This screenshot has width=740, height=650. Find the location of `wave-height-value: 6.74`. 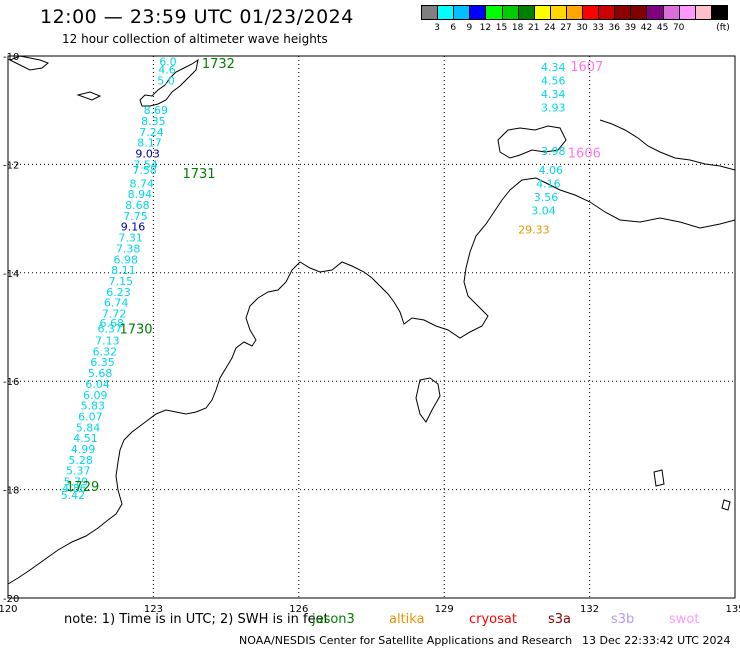

wave-height-value: 6.74 is located at coordinates (116, 303).